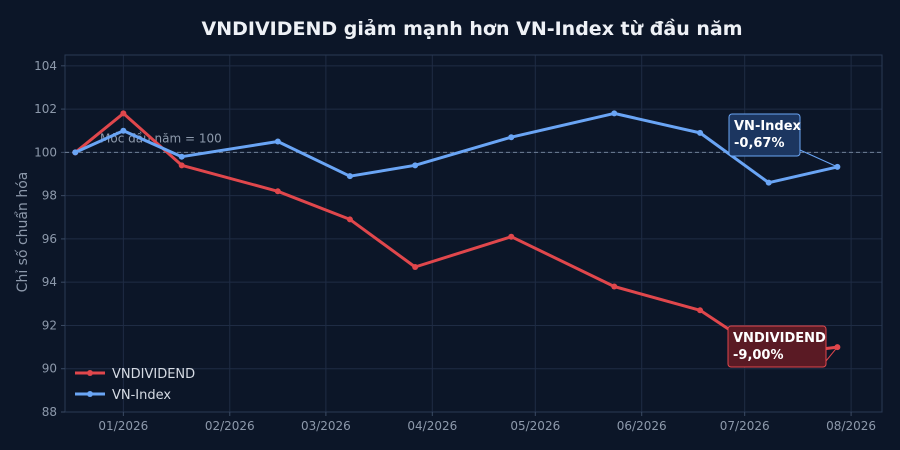 The image size is (900, 450). What do you see at coordinates (49, 196) in the screenshot?
I see `y-tick-label: 98` at bounding box center [49, 196].